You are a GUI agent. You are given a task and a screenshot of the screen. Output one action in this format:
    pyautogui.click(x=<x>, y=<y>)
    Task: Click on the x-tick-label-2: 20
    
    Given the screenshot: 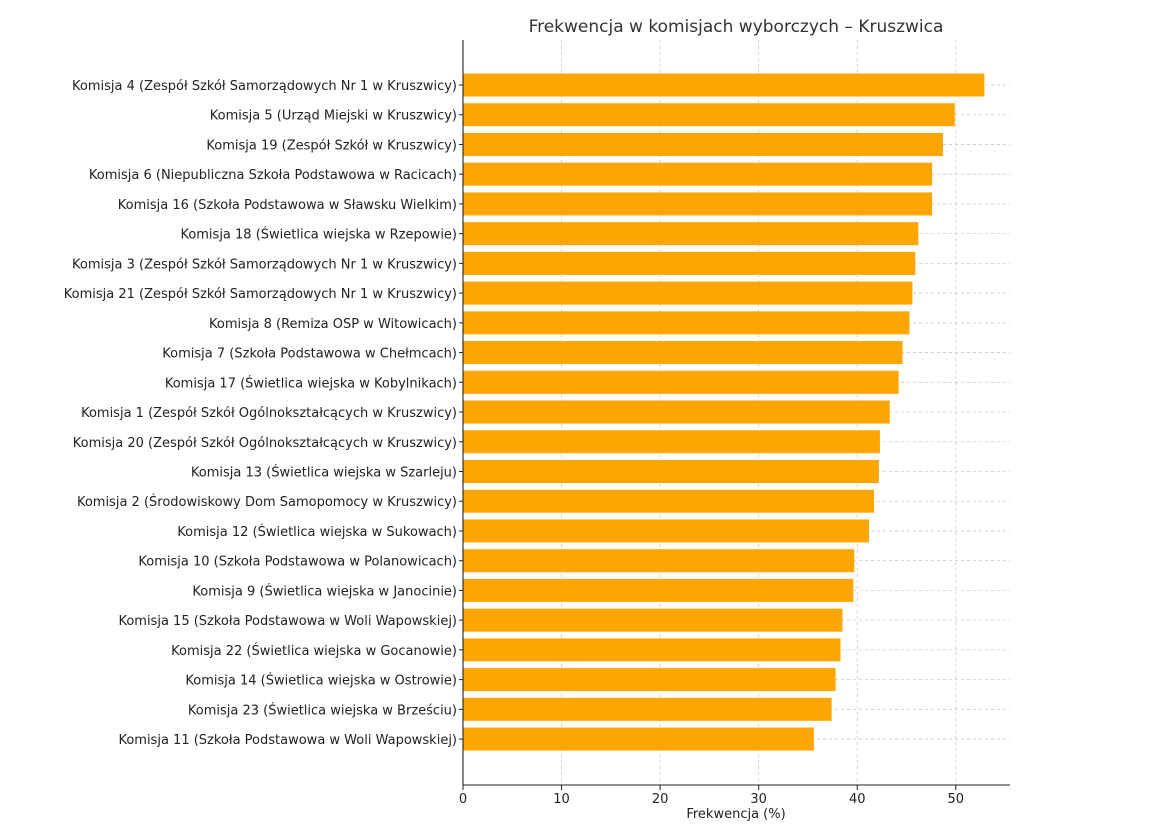 What is the action you would take?
    pyautogui.click(x=660, y=799)
    